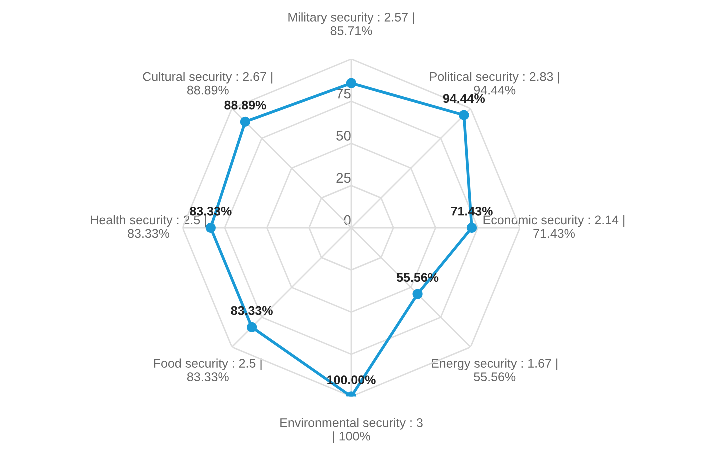 The height and width of the screenshot is (456, 703). What do you see at coordinates (343, 136) in the screenshot?
I see `y-tick-label: 50` at bounding box center [343, 136].